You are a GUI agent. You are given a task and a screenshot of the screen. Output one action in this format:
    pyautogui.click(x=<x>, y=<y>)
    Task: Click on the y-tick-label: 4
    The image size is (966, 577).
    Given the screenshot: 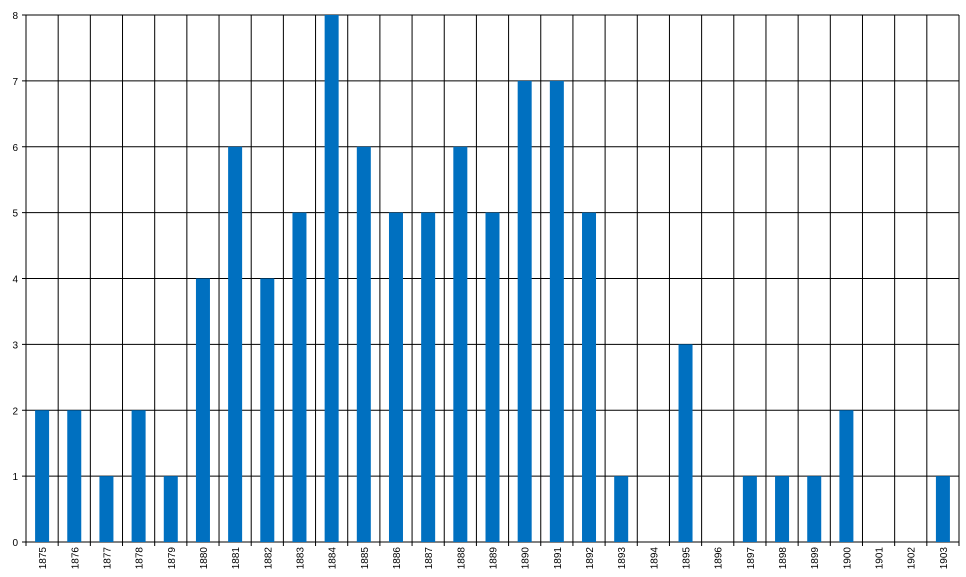 What is the action you would take?
    pyautogui.click(x=15, y=280)
    